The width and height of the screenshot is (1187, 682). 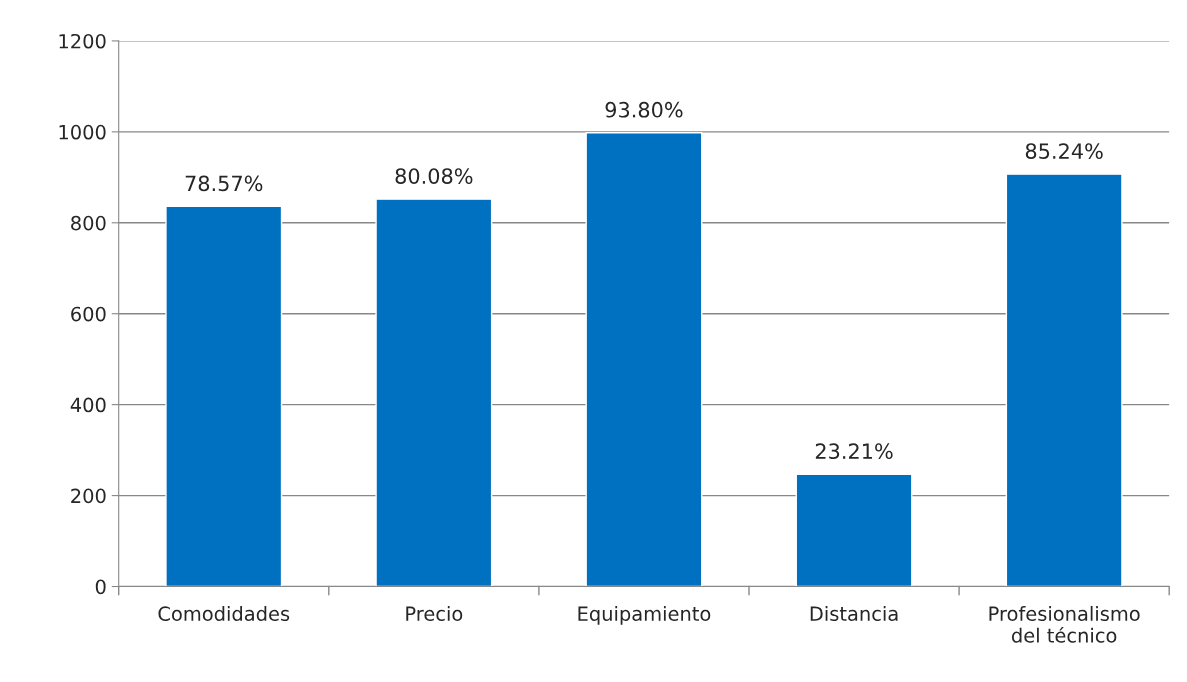 I want to click on annotation: 93.80%, so click(x=644, y=109).